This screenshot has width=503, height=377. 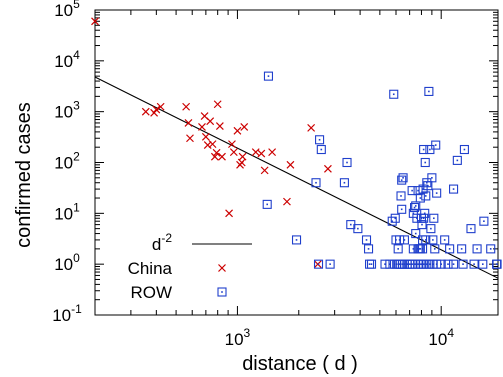 What do you see at coordinates (67, 59) in the screenshot?
I see `y-tick-label: 10⁴` at bounding box center [67, 59].